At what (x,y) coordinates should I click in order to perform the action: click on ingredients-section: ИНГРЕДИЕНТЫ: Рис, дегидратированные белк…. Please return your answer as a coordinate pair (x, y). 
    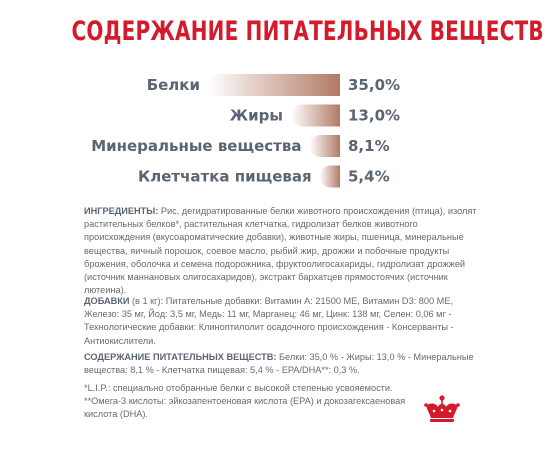
    Looking at the image, I should click on (284, 251).